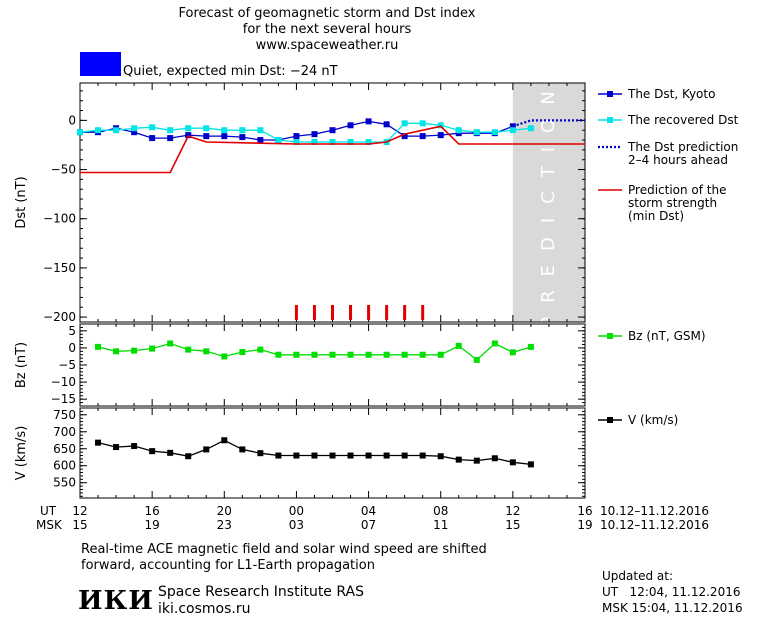  I want to click on iki-logo: ИКИ, so click(116, 601).